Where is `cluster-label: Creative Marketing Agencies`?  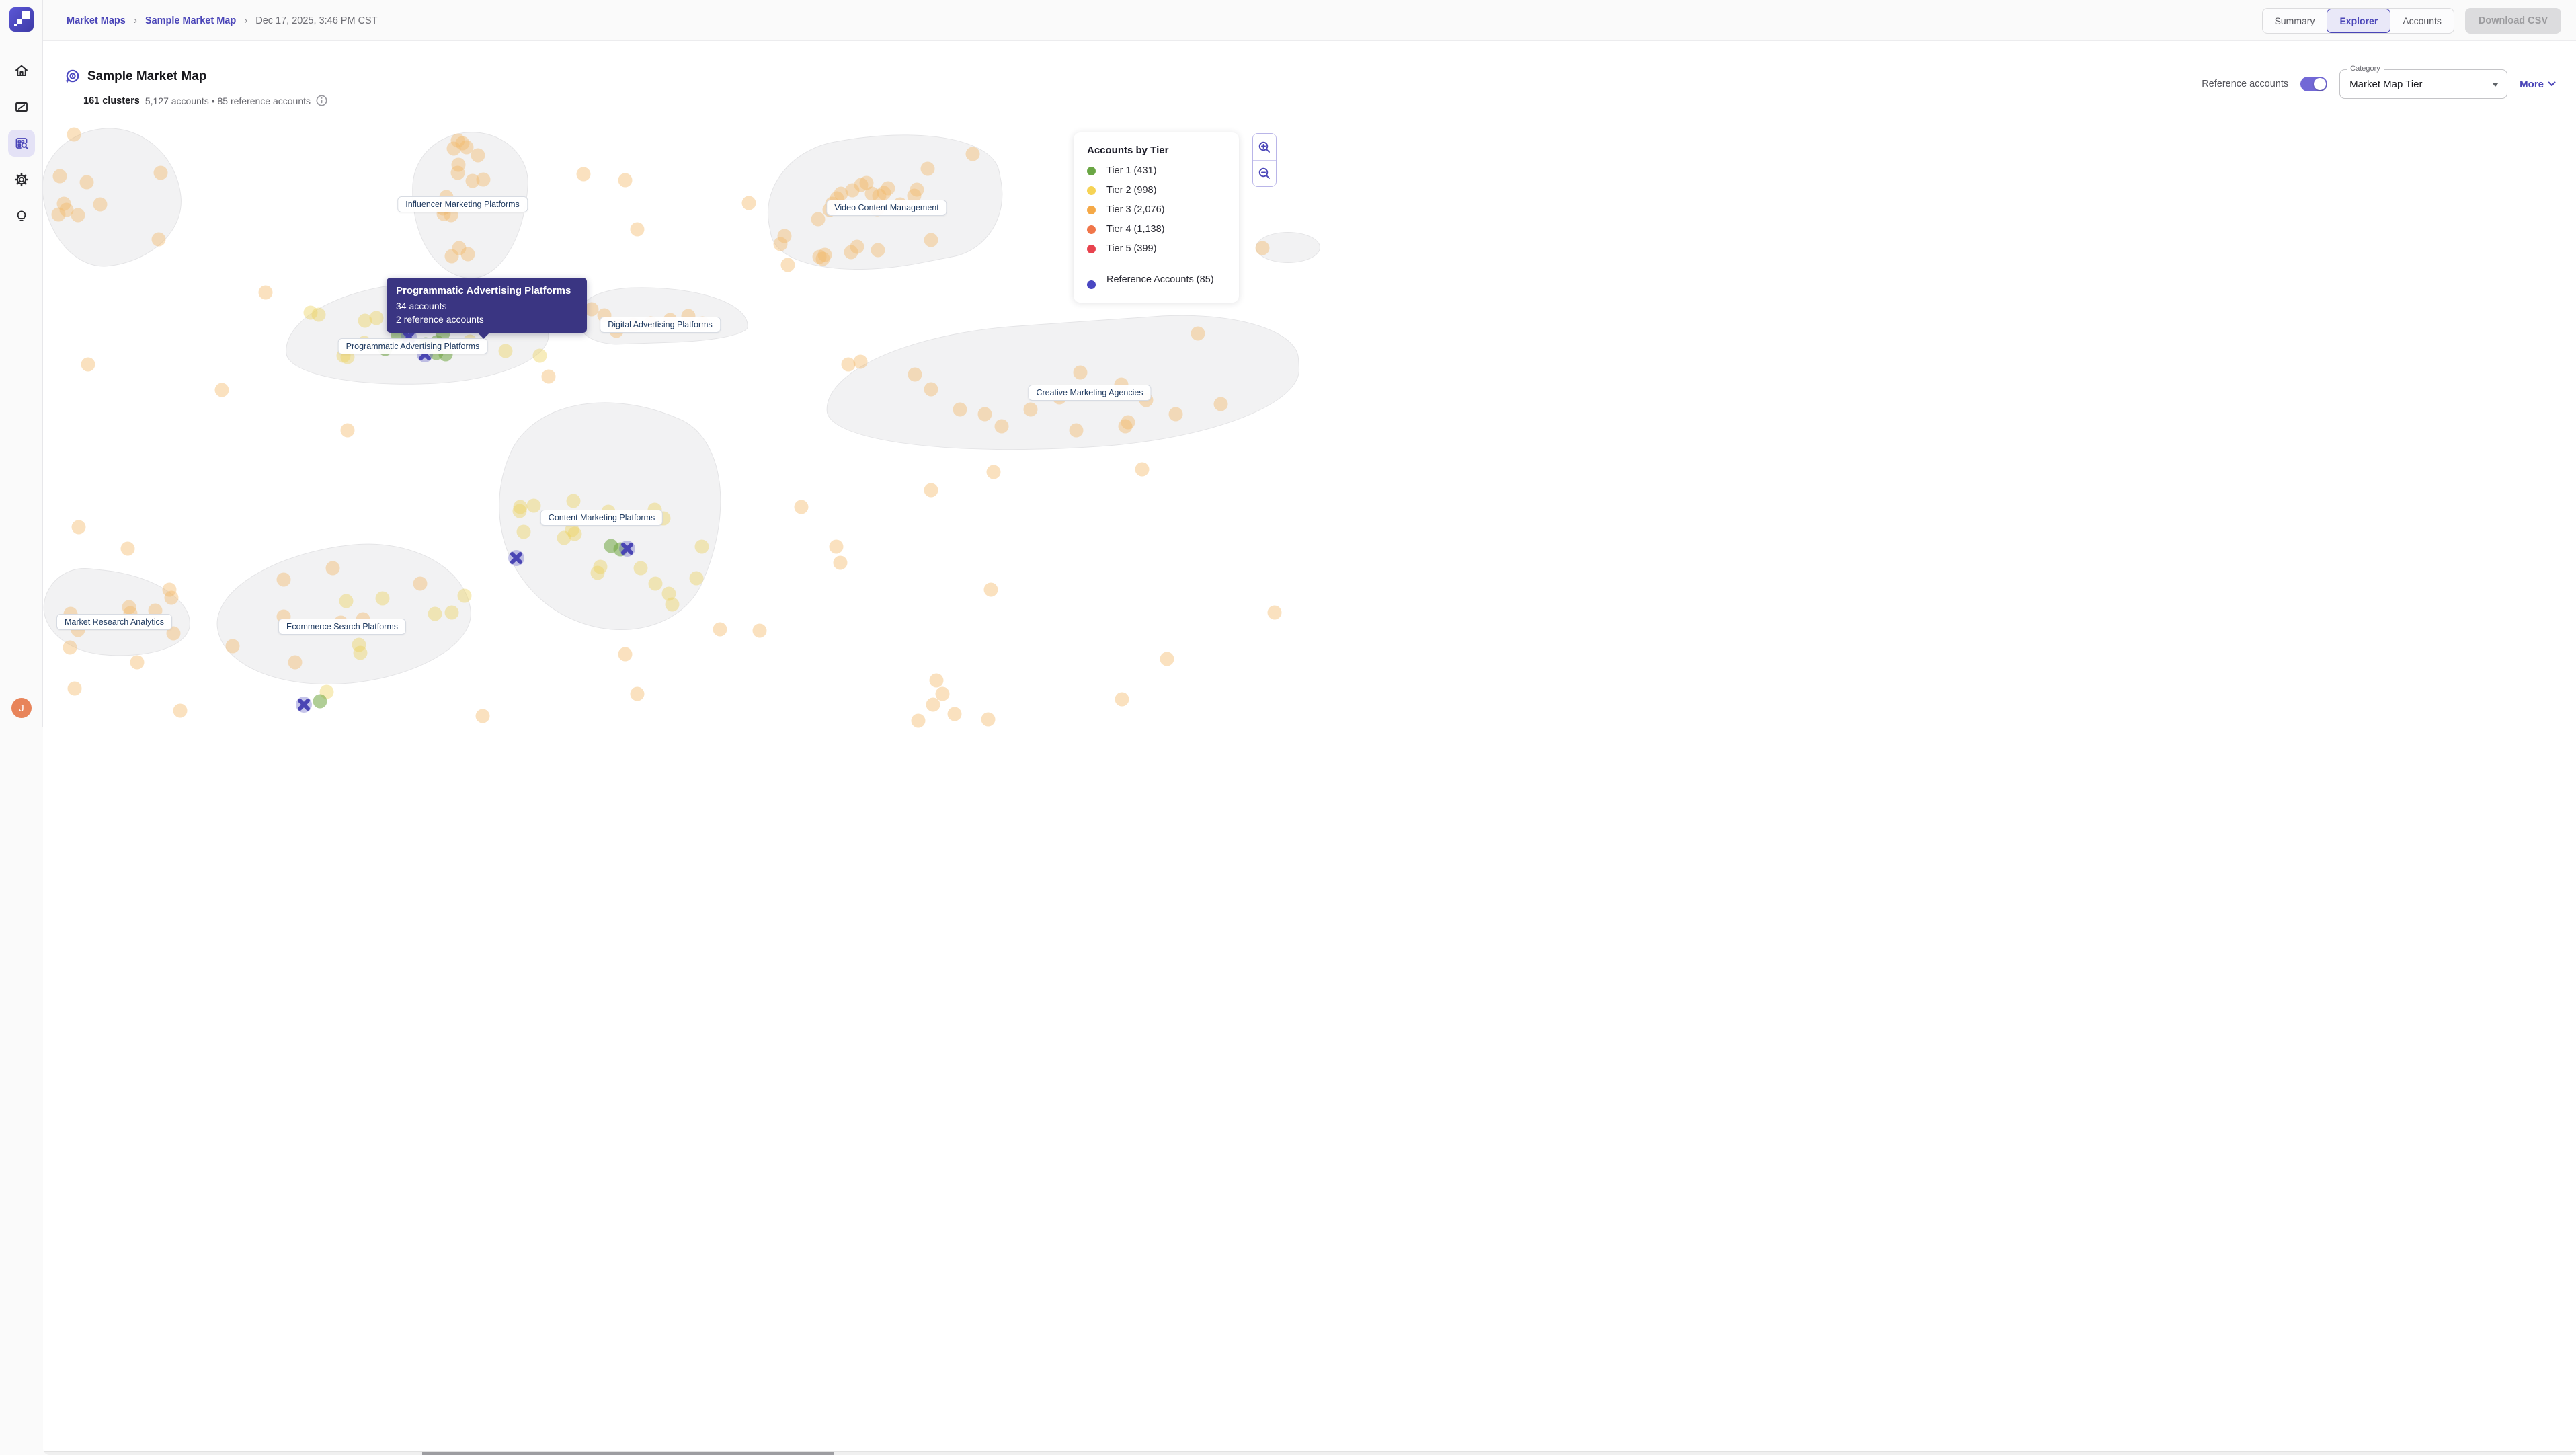
cluster-label: Creative Marketing Agencies is located at coordinates (1090, 393).